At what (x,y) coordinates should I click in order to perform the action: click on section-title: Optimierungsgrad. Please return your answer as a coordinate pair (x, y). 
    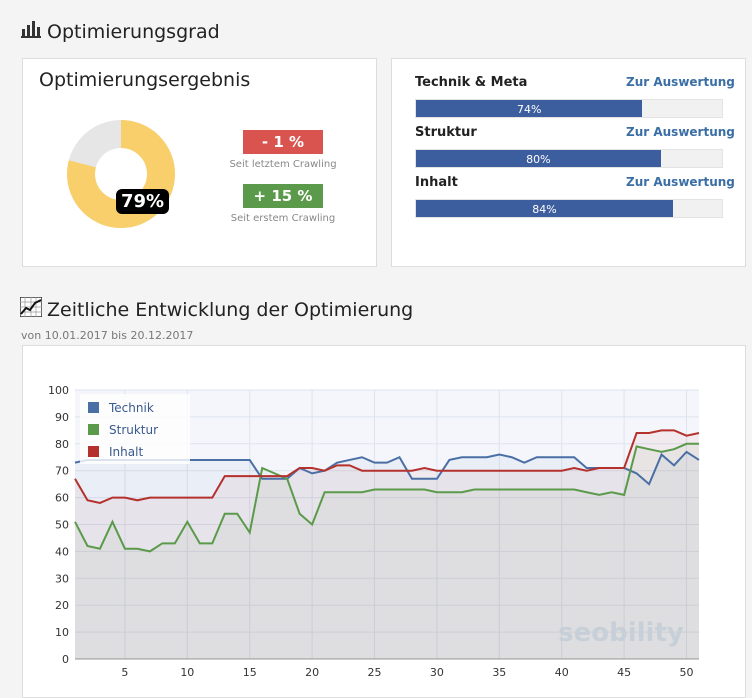
    Looking at the image, I should click on (133, 31).